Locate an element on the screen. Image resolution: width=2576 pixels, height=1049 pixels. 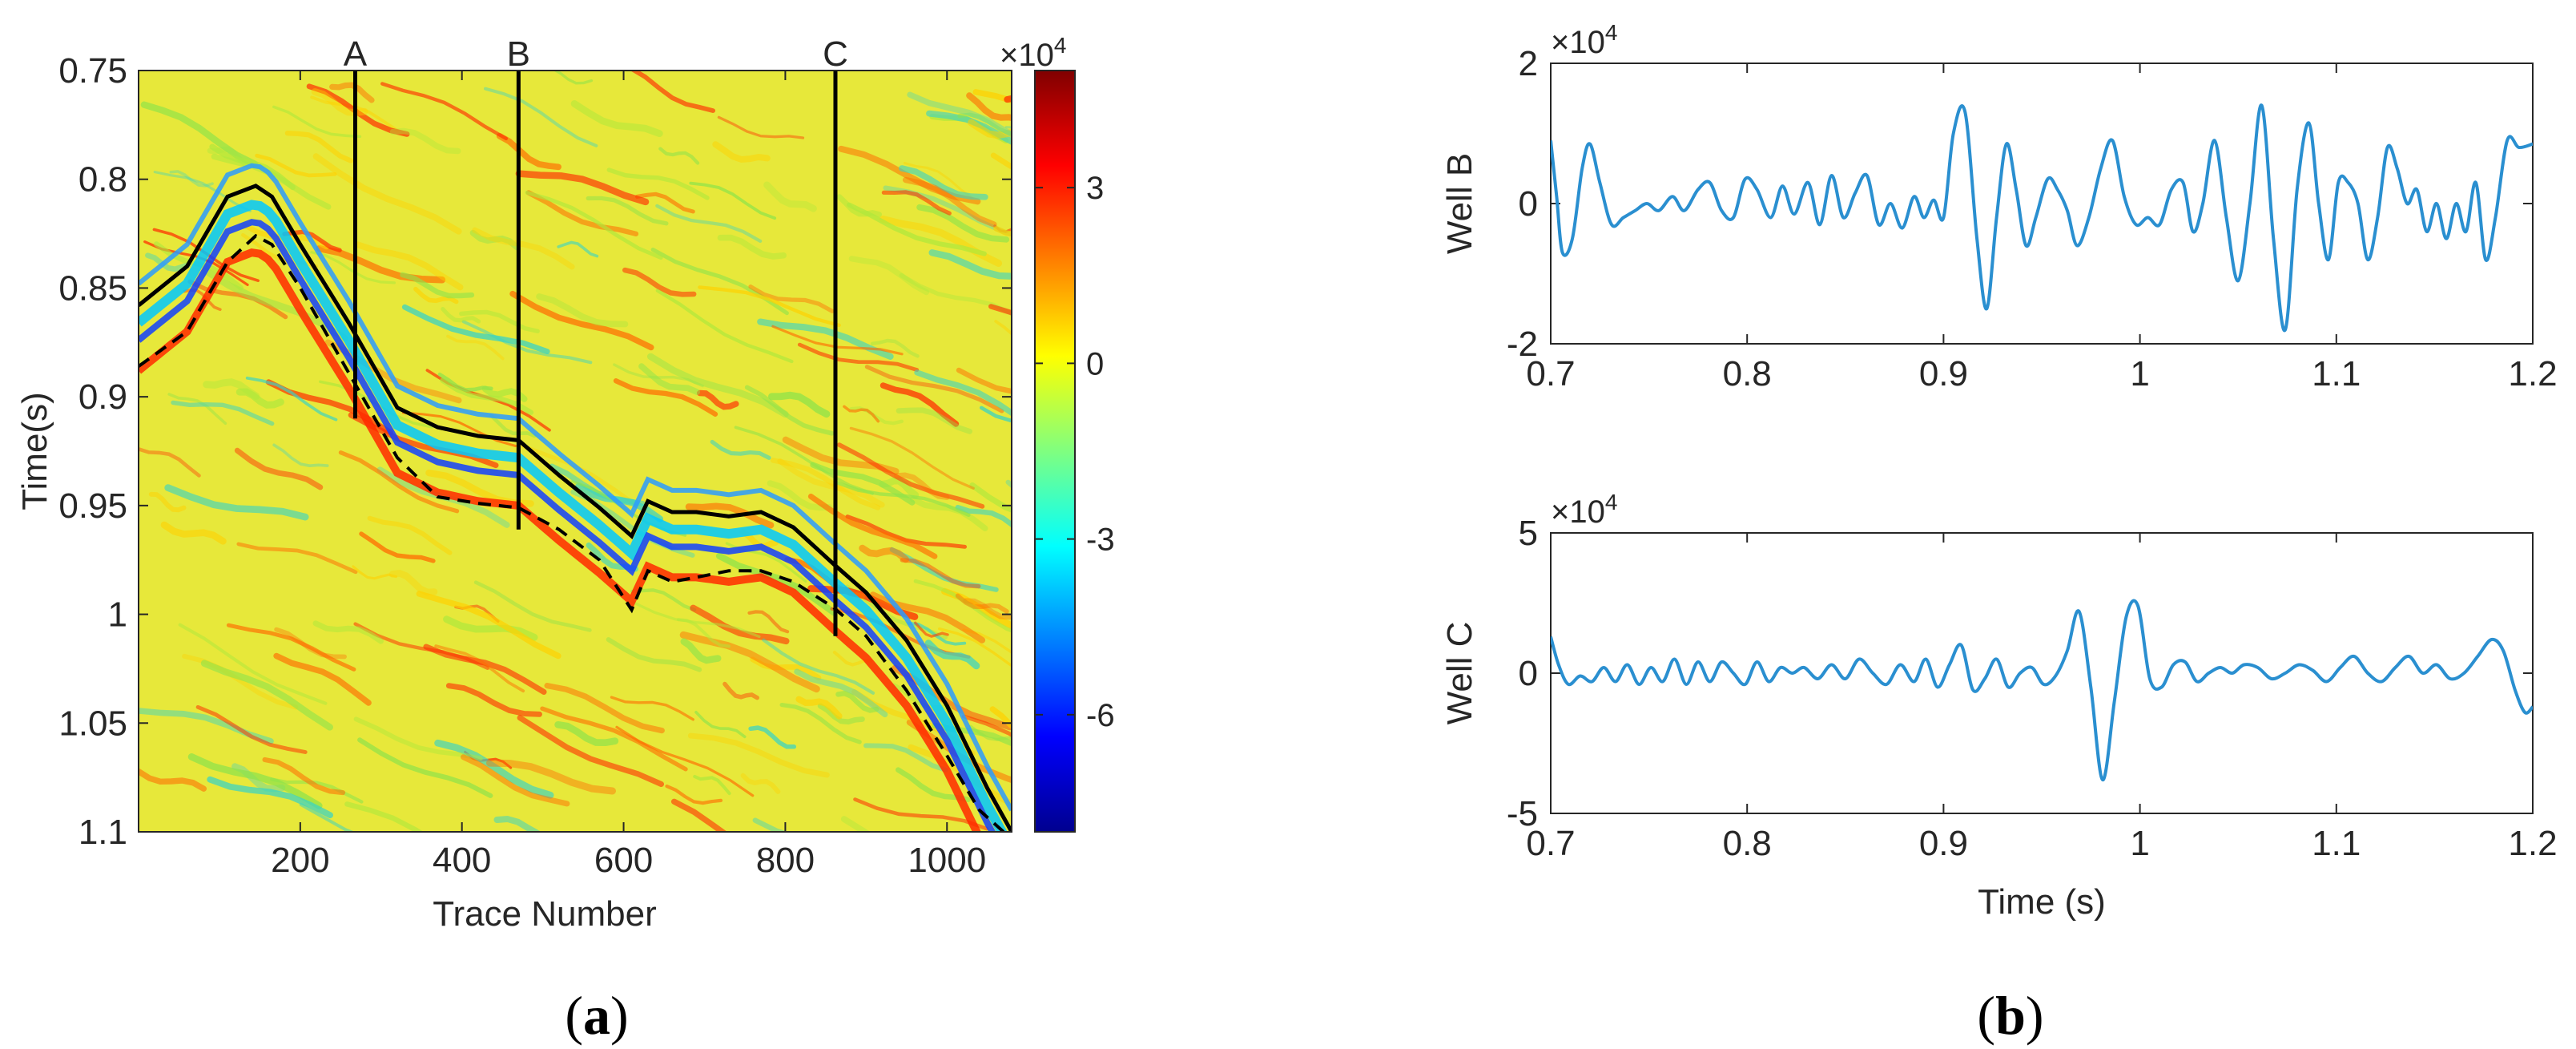
seismic-x-axis-label: Trace Number is located at coordinates (545, 914).